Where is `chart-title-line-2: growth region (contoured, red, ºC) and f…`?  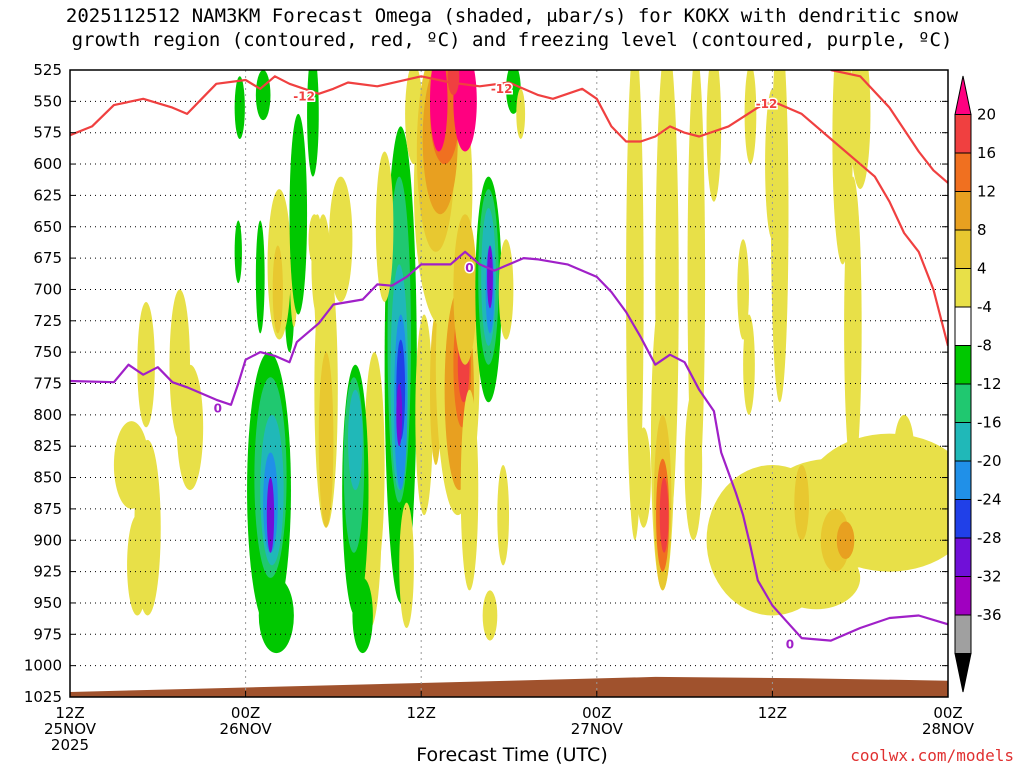
chart-title-line-2: growth region (contoured, red, ºC) and f… is located at coordinates (512, 40).